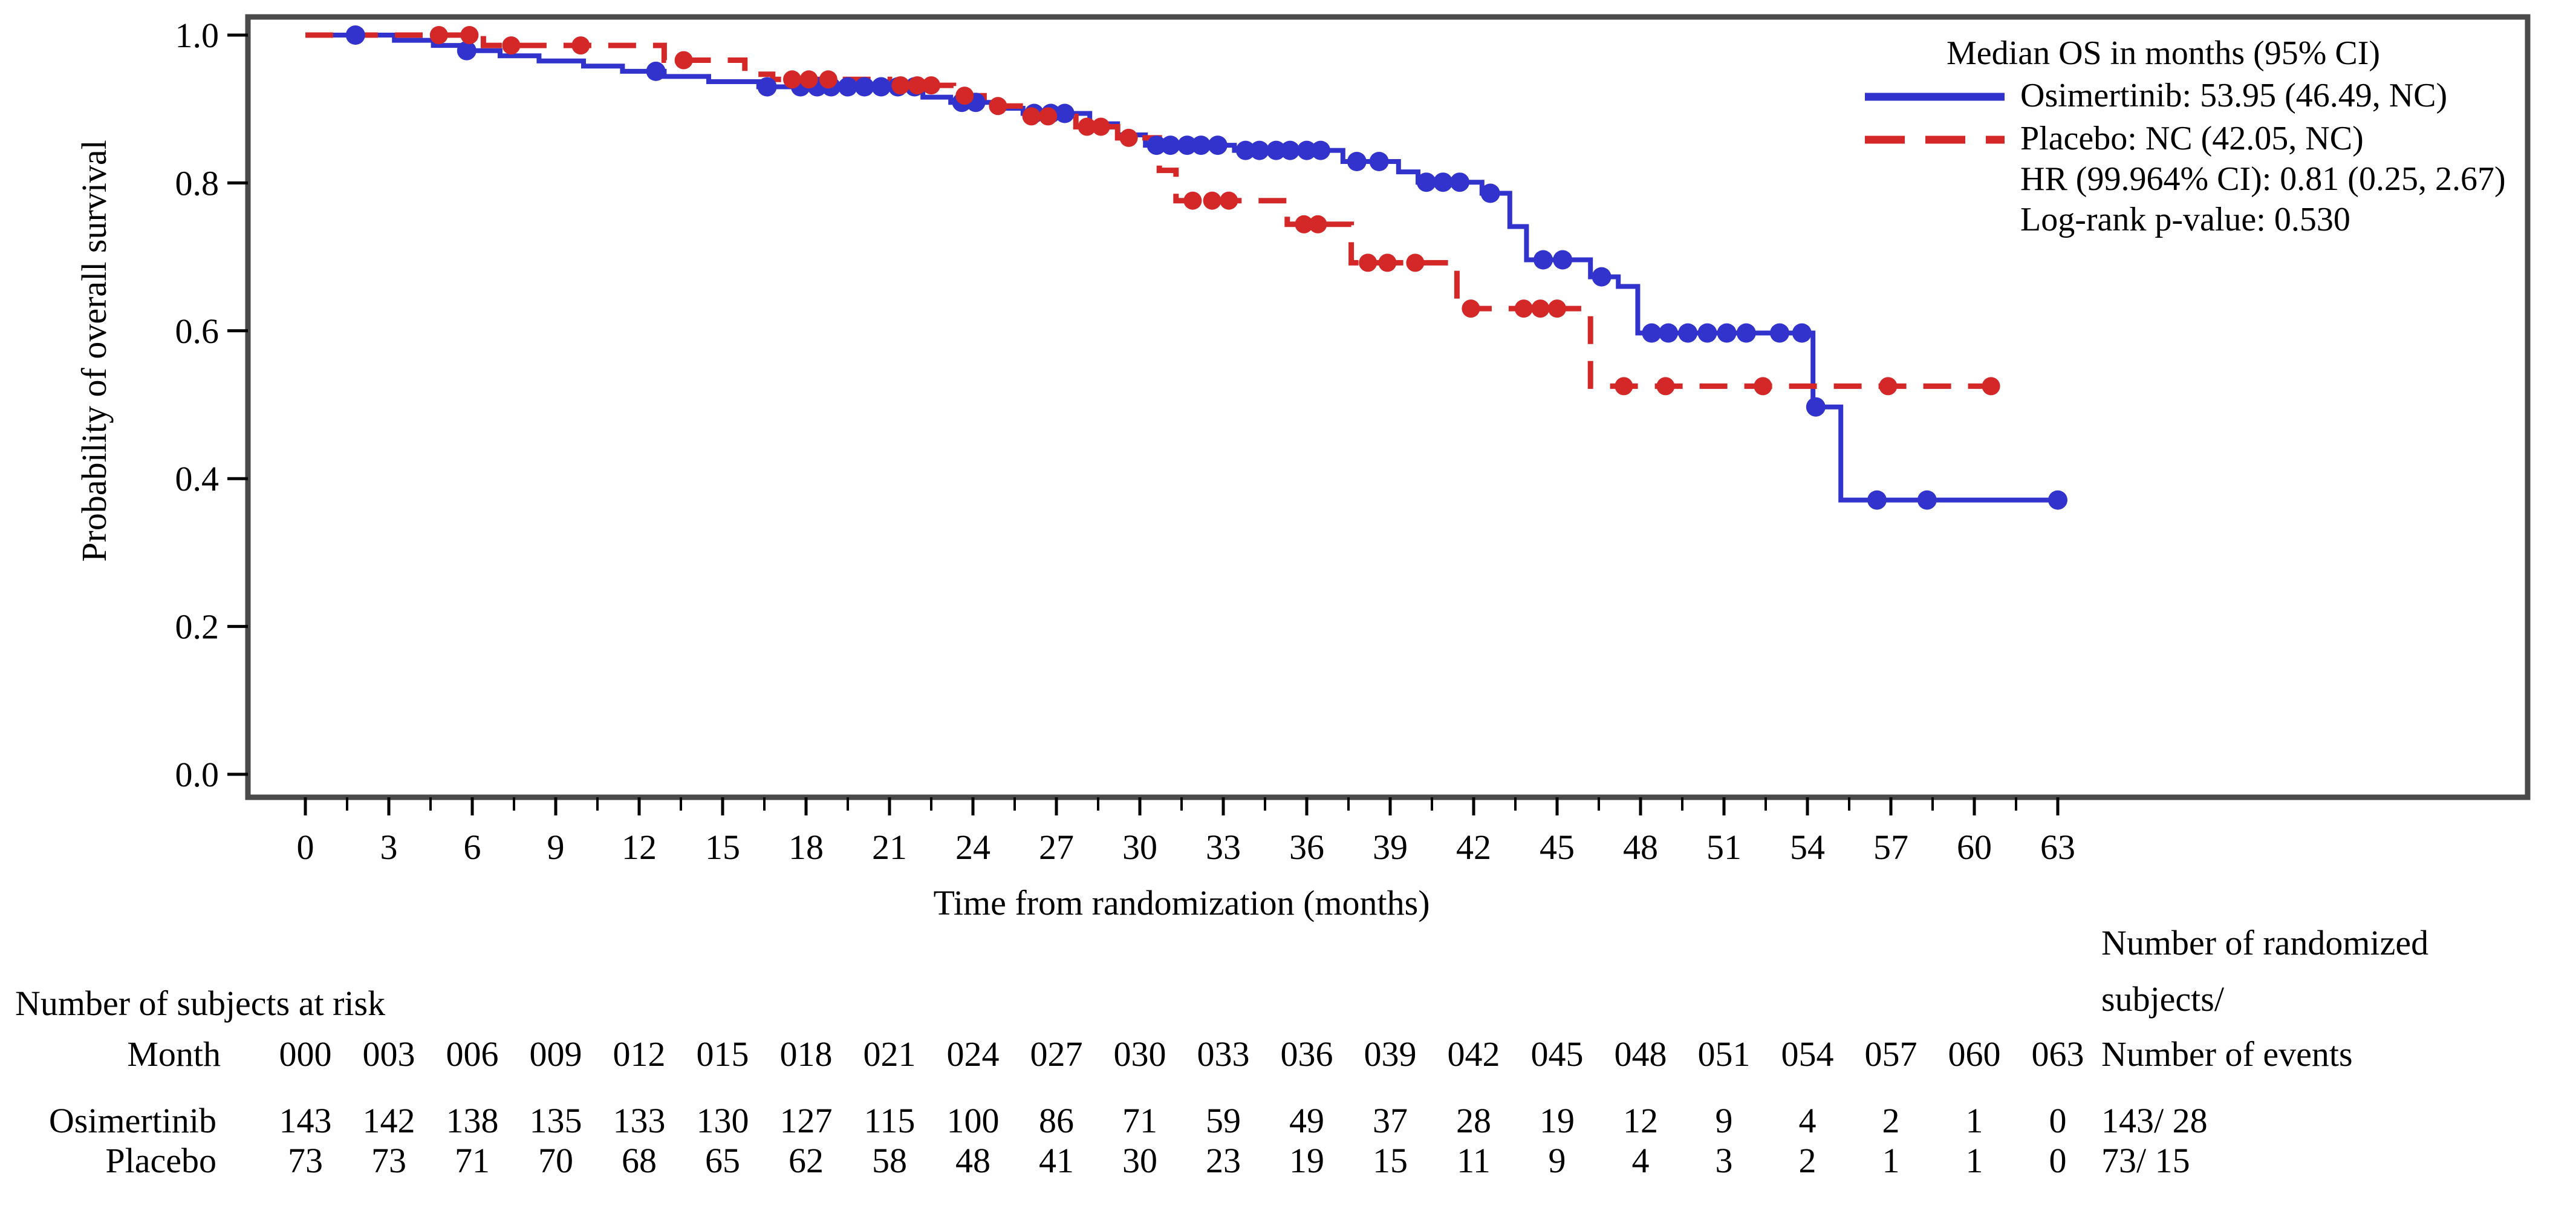 The width and height of the screenshot is (2576, 1205). I want to click on x-tick-label: 39, so click(1391, 847).